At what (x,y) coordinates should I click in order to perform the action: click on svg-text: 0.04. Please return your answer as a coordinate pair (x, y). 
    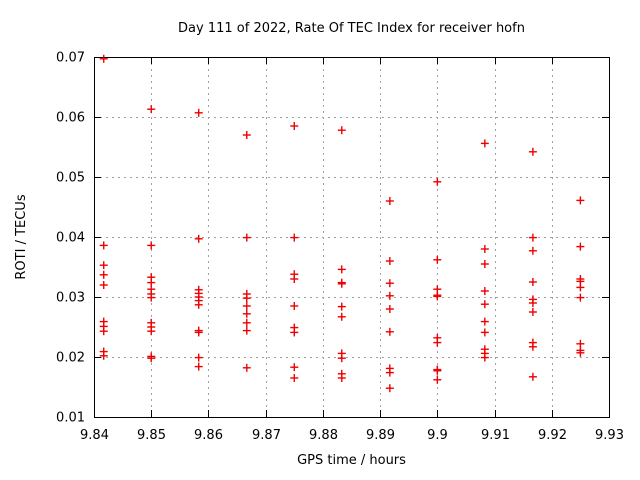
    Looking at the image, I should click on (70, 238).